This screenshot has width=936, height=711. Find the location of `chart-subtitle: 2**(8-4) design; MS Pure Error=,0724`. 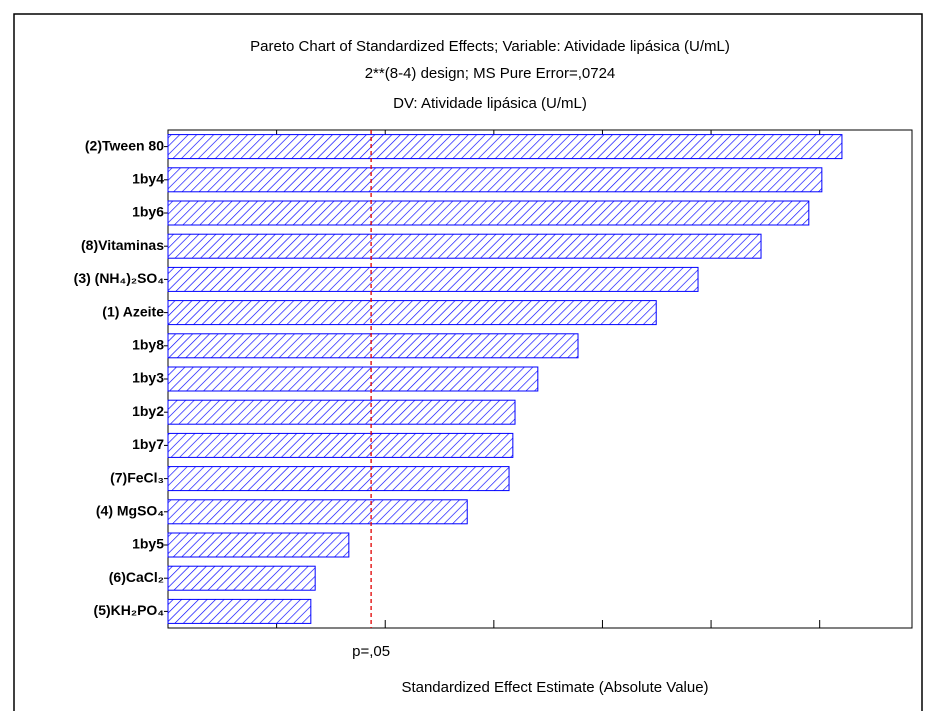

chart-subtitle: 2**(8-4) design; MS Pure Error=,0724 is located at coordinates (490, 73).